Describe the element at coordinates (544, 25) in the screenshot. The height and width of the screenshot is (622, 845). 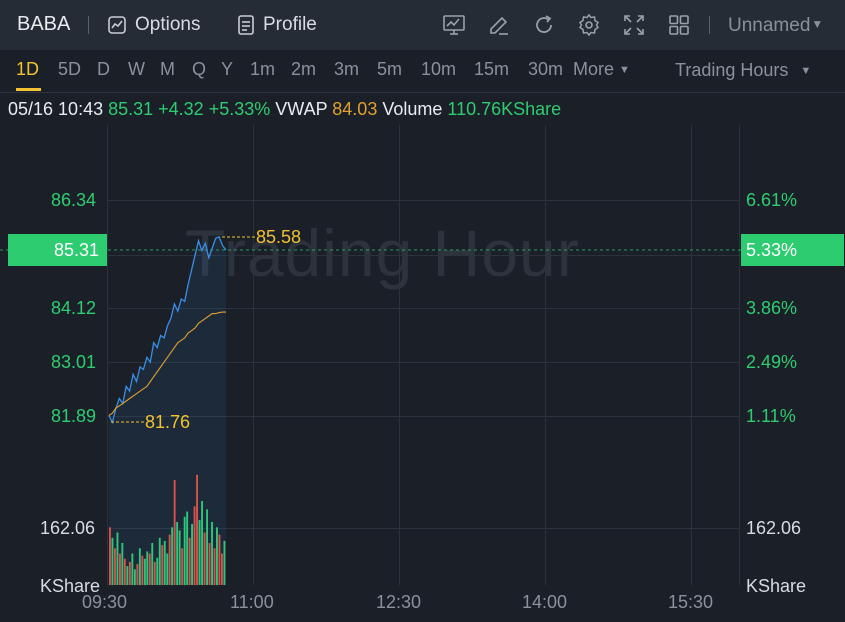
I see `refresh-icon` at that location.